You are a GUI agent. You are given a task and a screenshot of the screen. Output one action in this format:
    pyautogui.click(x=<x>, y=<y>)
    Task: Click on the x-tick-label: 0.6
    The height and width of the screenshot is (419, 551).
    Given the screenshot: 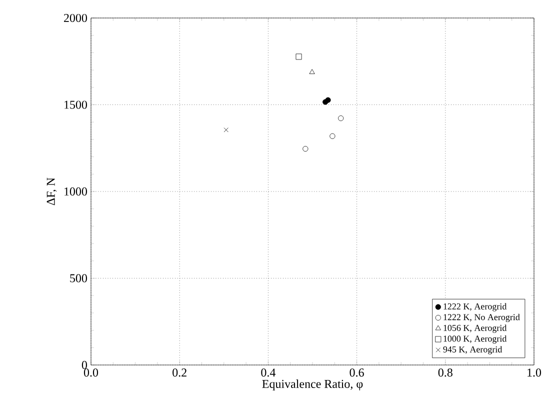 What is the action you would take?
    pyautogui.click(x=357, y=372)
    